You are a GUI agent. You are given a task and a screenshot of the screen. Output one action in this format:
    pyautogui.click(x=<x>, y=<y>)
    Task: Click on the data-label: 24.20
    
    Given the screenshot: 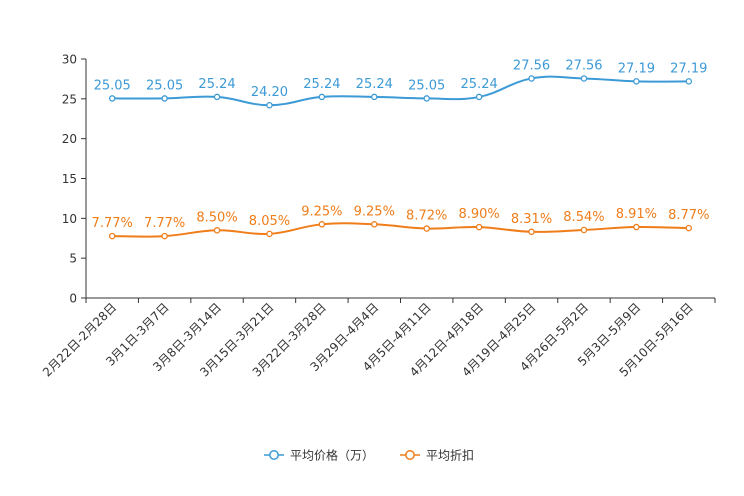 What is the action you would take?
    pyautogui.click(x=269, y=92)
    